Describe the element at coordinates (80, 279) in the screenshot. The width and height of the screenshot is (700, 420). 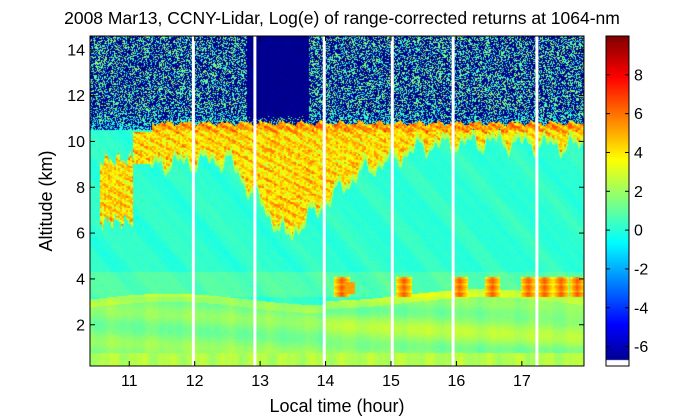
I see `y-tick-label-4: 4` at that location.